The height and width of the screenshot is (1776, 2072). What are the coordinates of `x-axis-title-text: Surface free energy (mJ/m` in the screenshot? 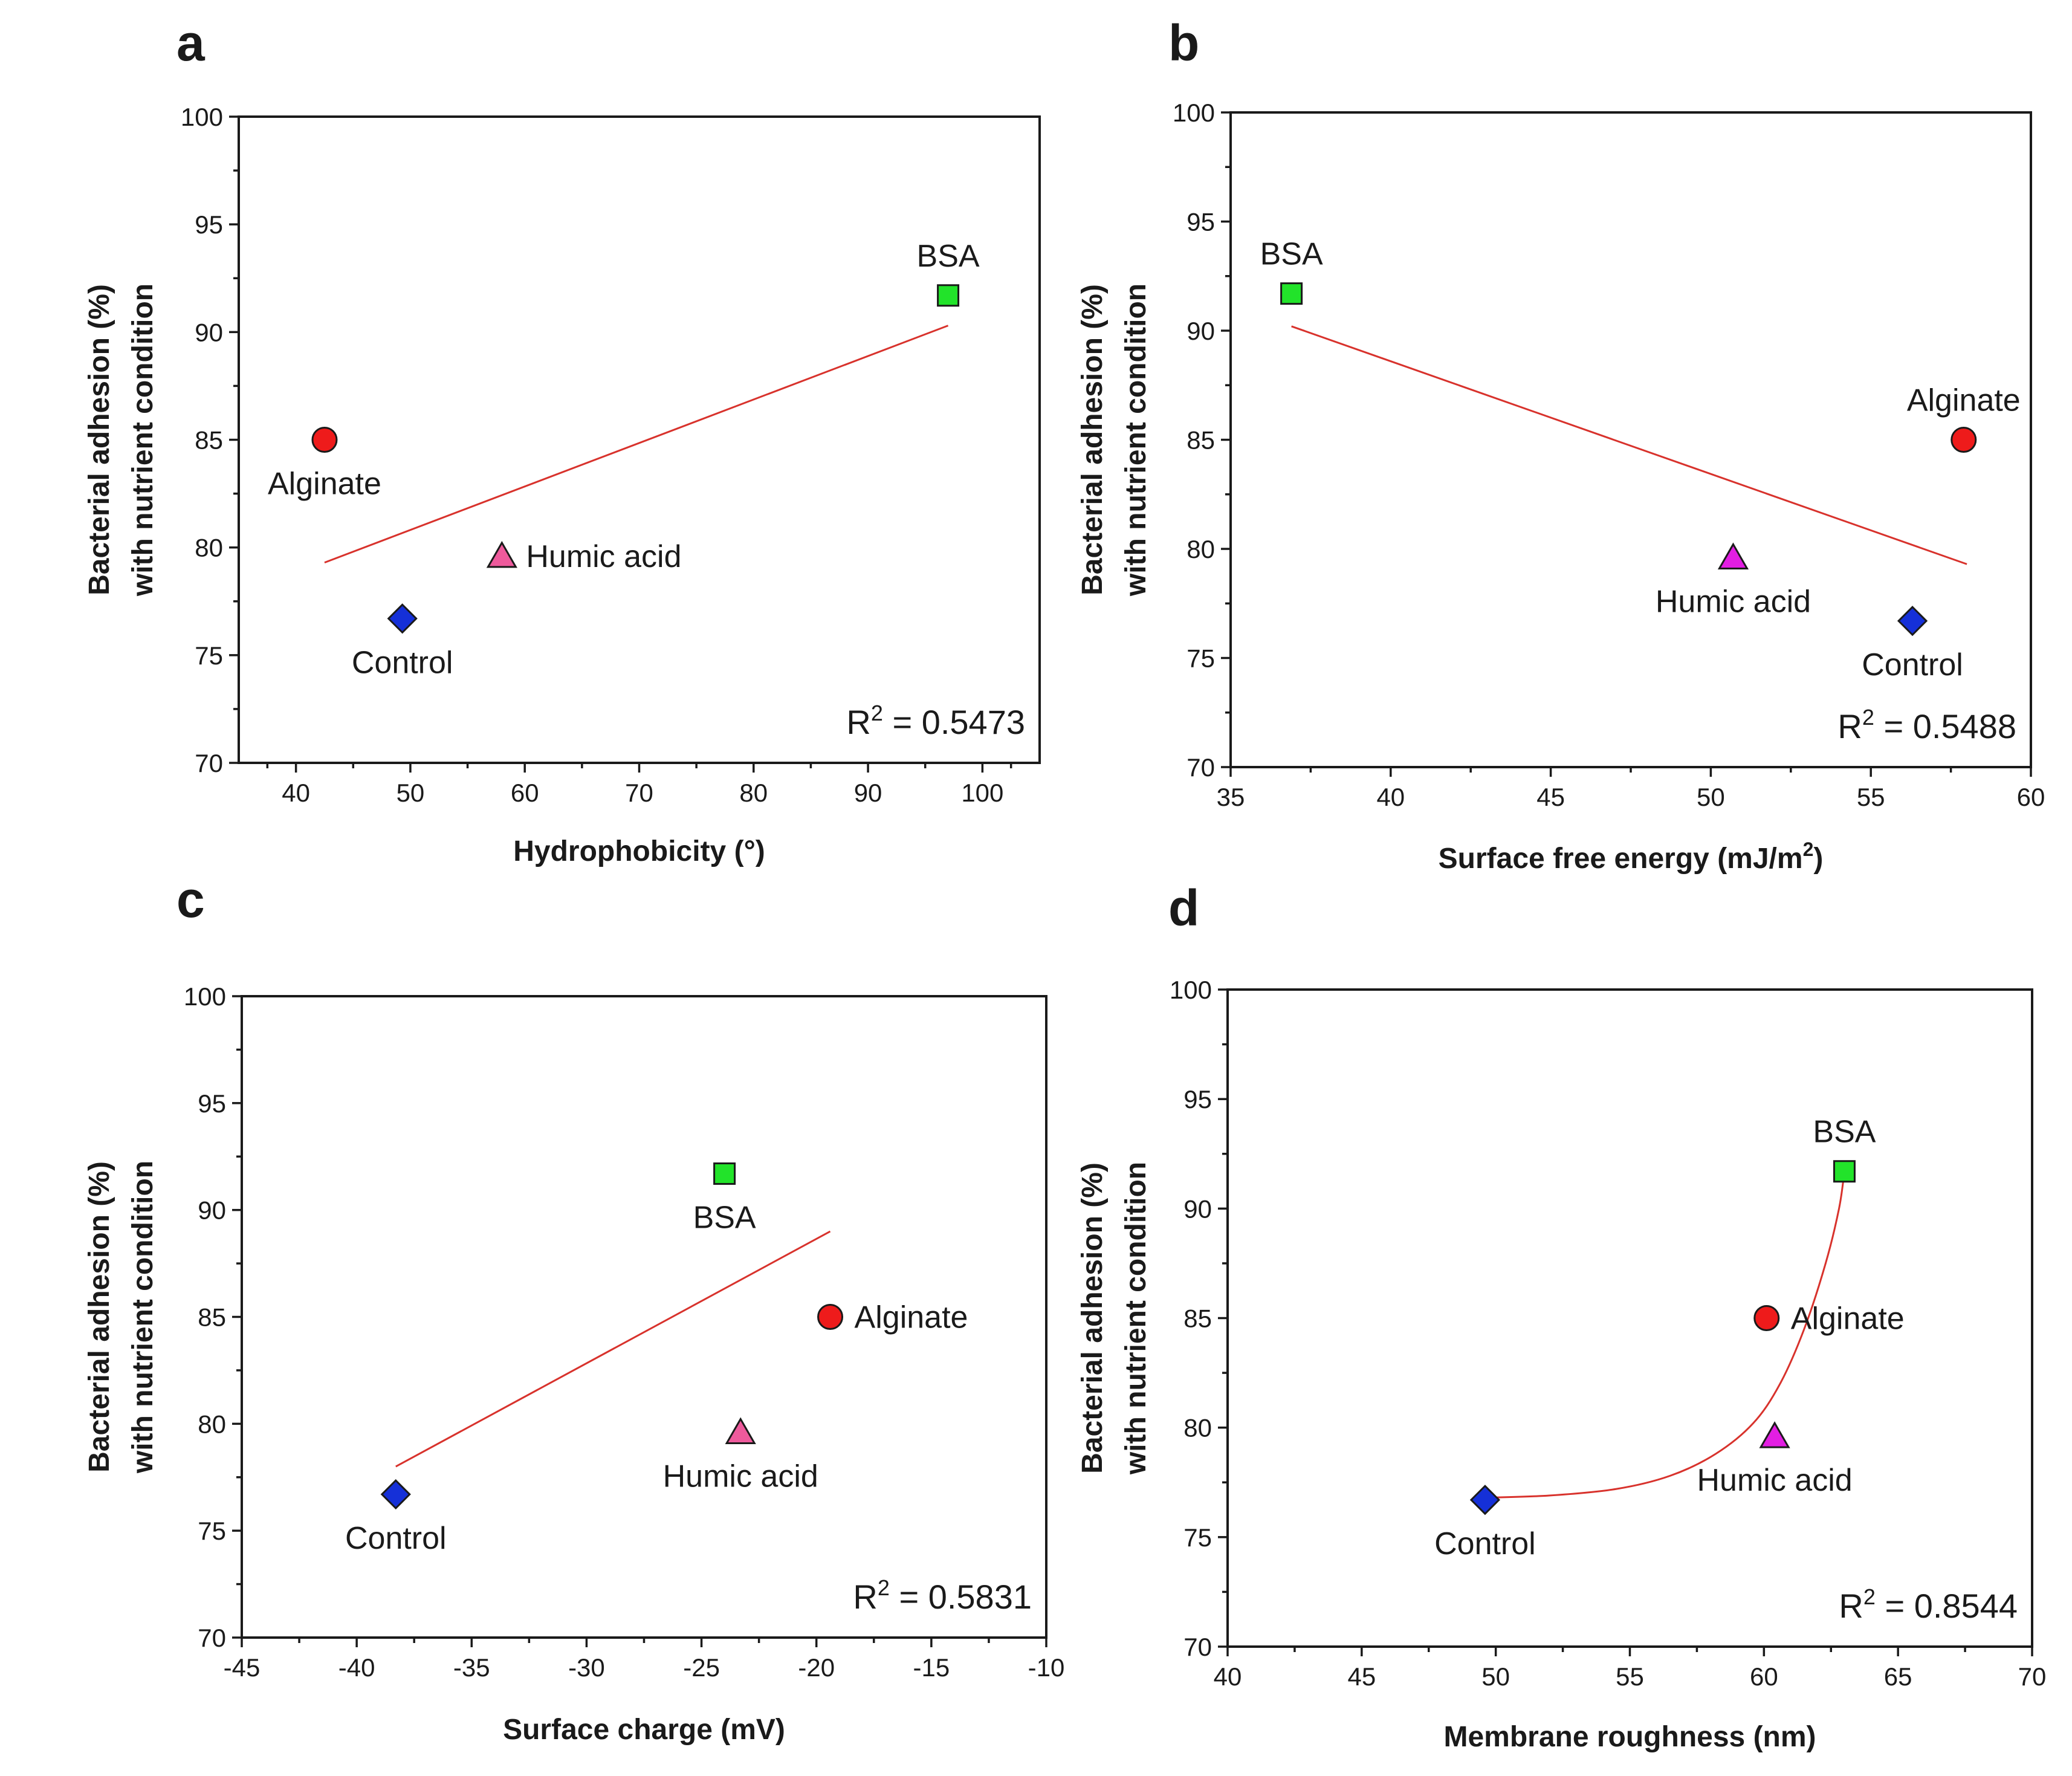 It's located at (1621, 859).